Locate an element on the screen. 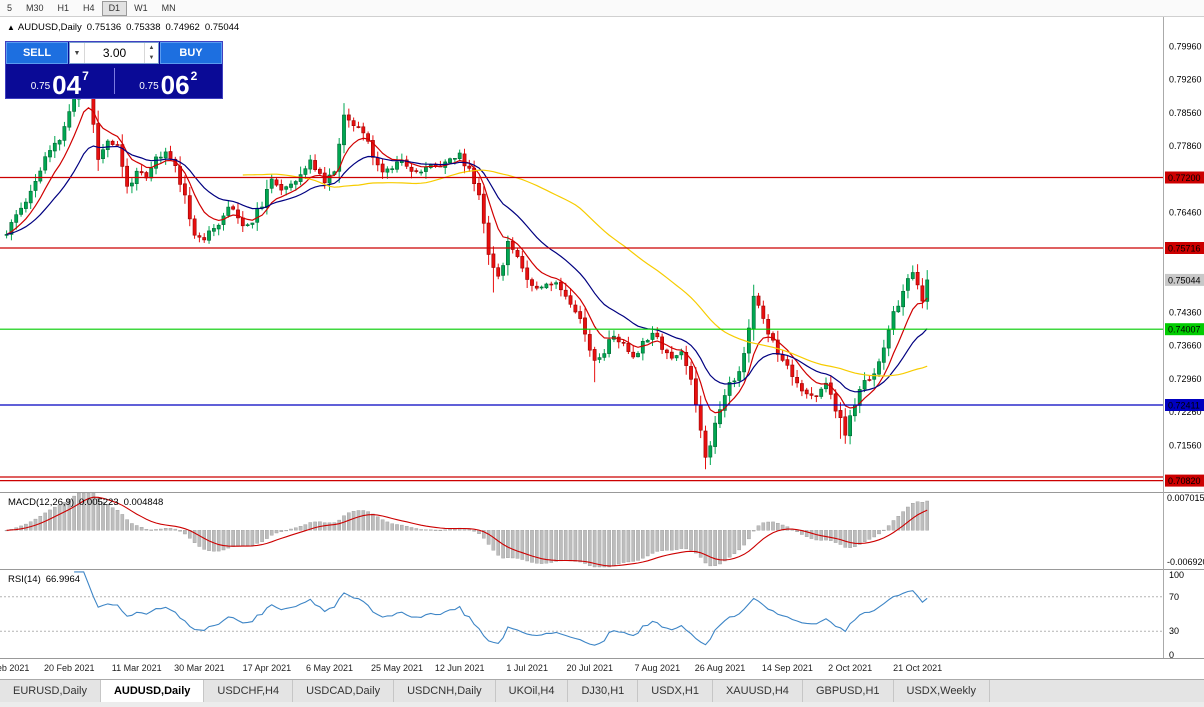  buy-button: BUY is located at coordinates (191, 53).